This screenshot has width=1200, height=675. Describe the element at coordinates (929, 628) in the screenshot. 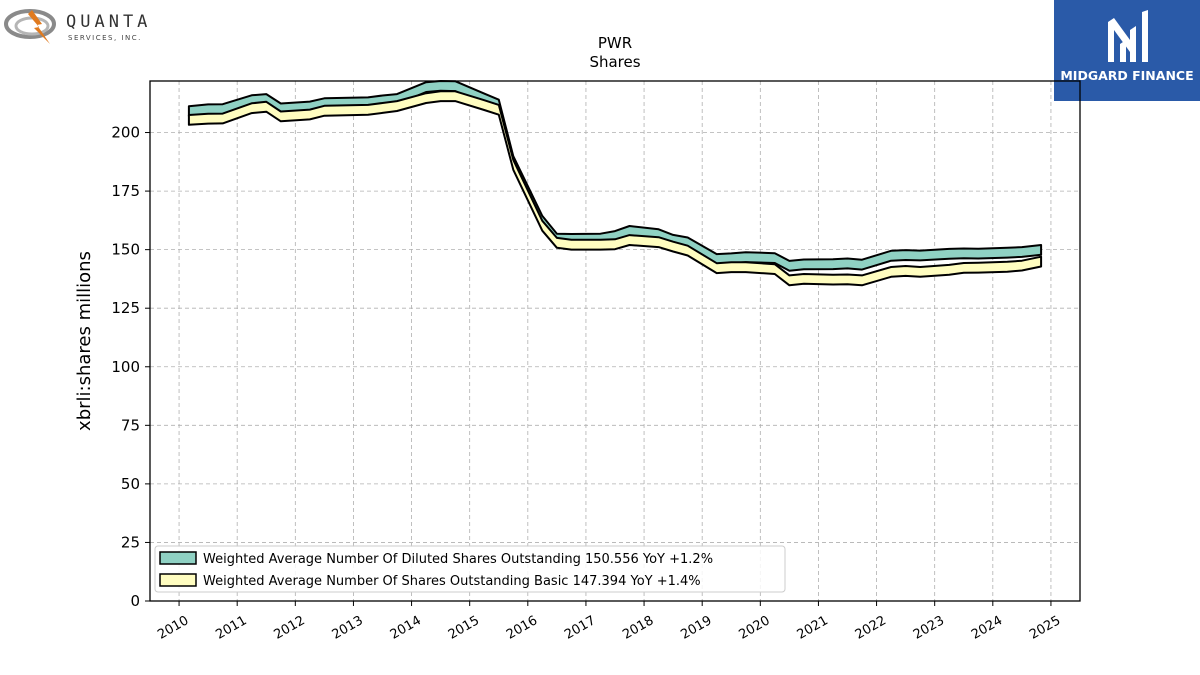

I see `x-tick-label: 2023` at that location.